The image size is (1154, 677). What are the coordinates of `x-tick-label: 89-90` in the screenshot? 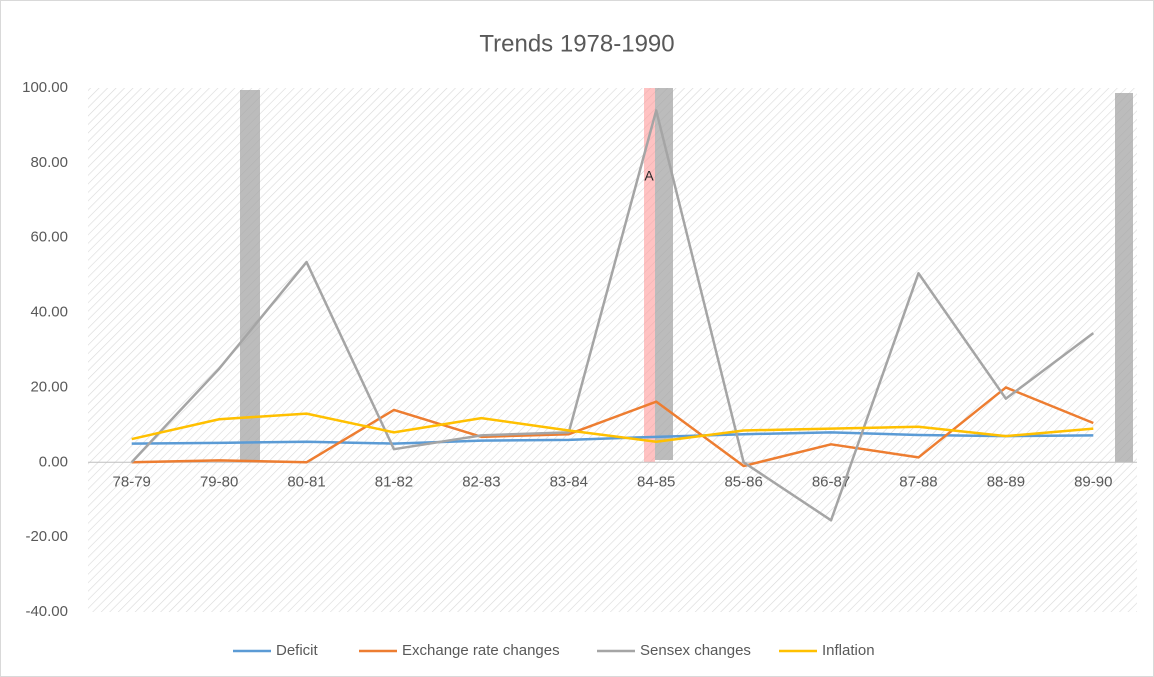 It's located at (1093, 481).